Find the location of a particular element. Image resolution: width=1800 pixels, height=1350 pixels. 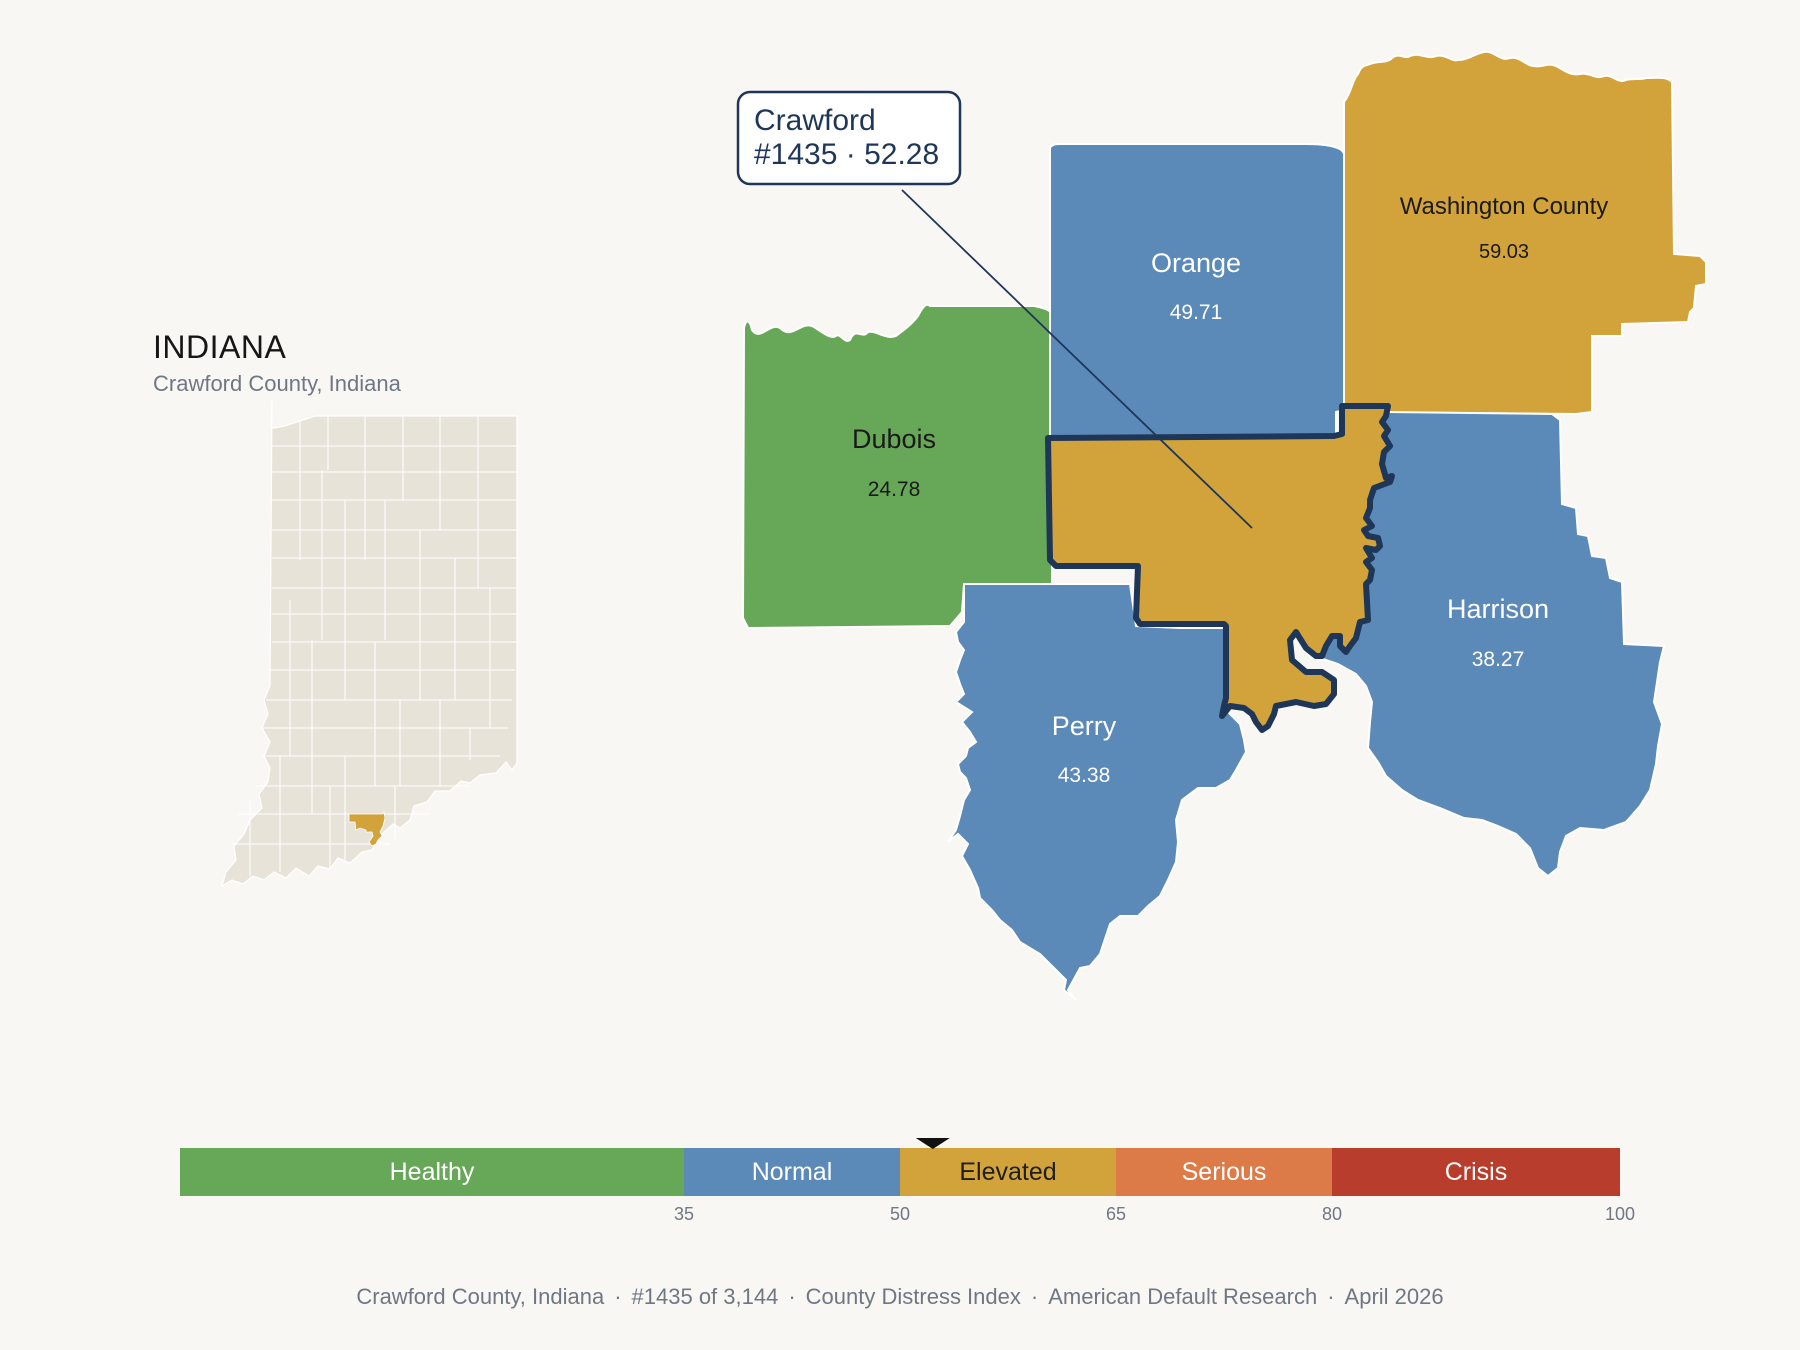

legend-label-elevated: Elevated is located at coordinates (1007, 1172).